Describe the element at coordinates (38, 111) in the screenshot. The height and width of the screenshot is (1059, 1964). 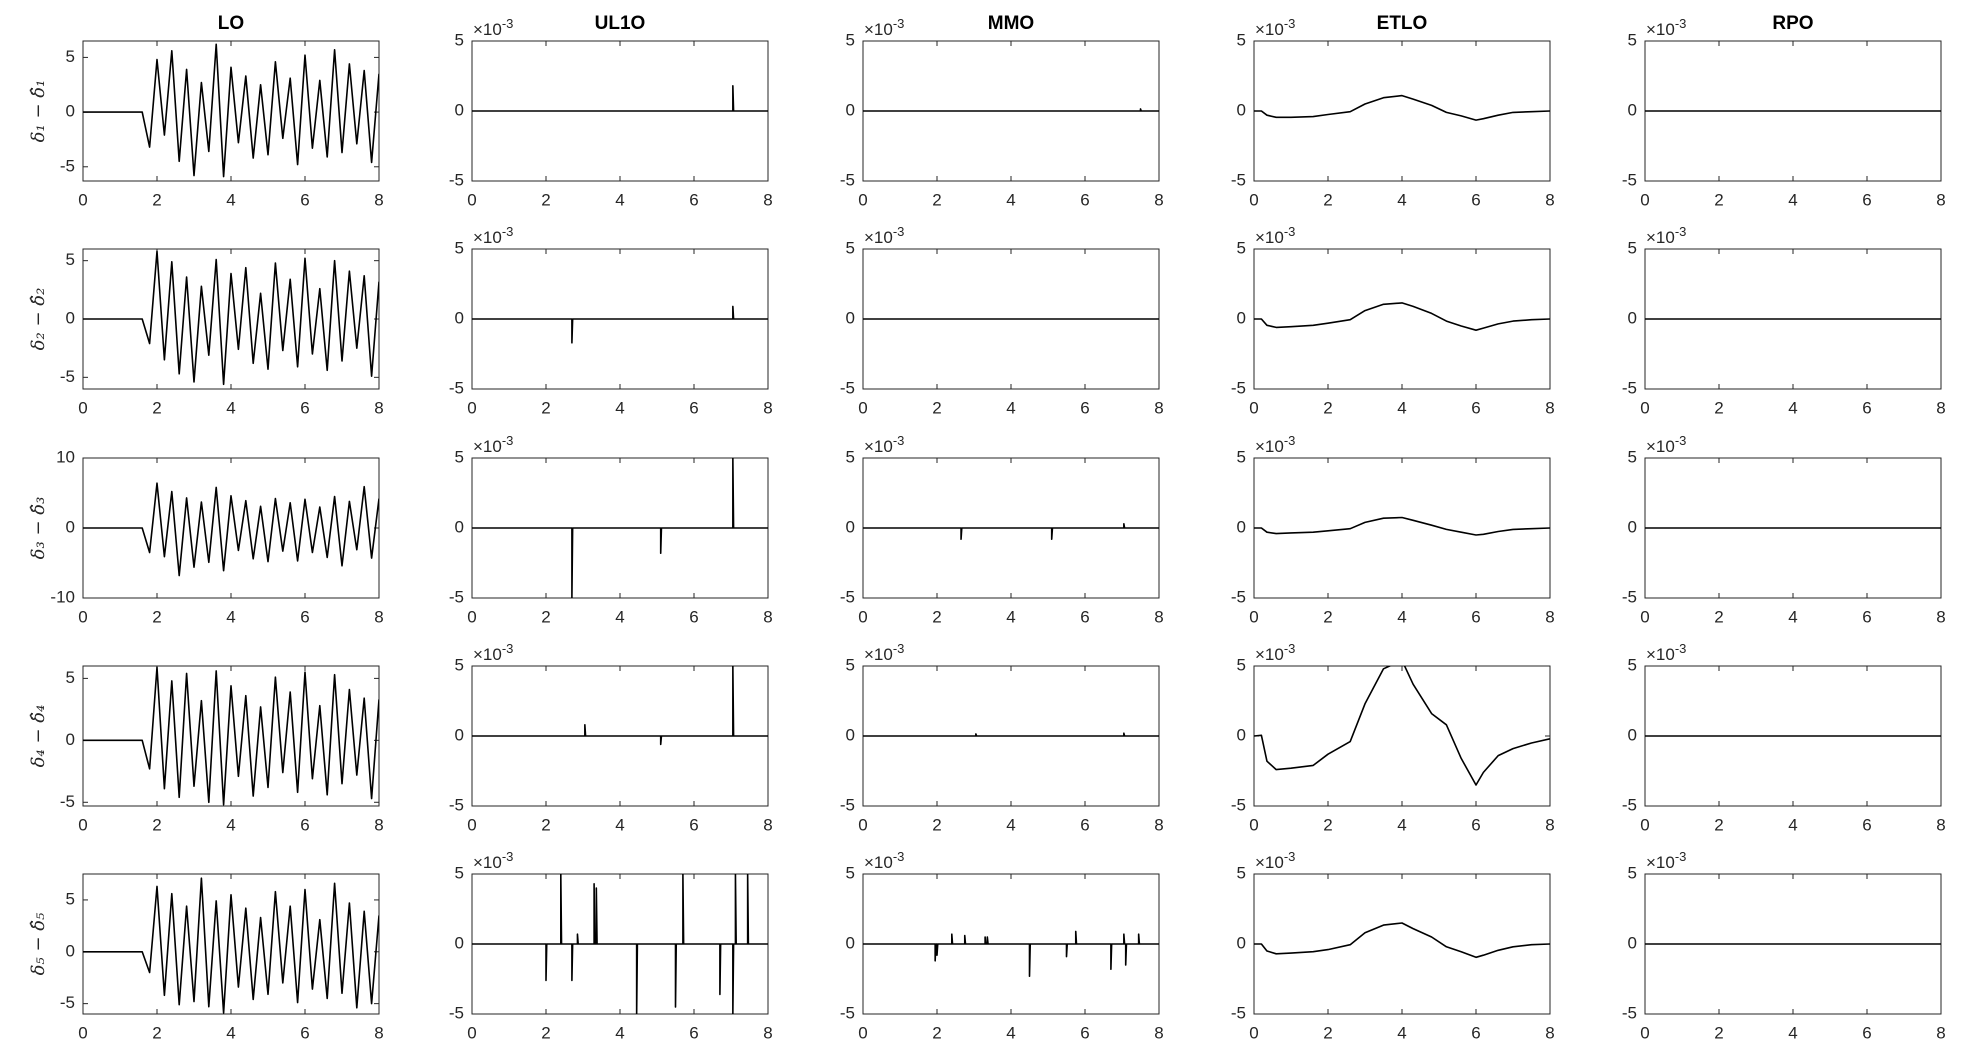
I see `y-axis-label: δ₁ − δ̂₁` at that location.